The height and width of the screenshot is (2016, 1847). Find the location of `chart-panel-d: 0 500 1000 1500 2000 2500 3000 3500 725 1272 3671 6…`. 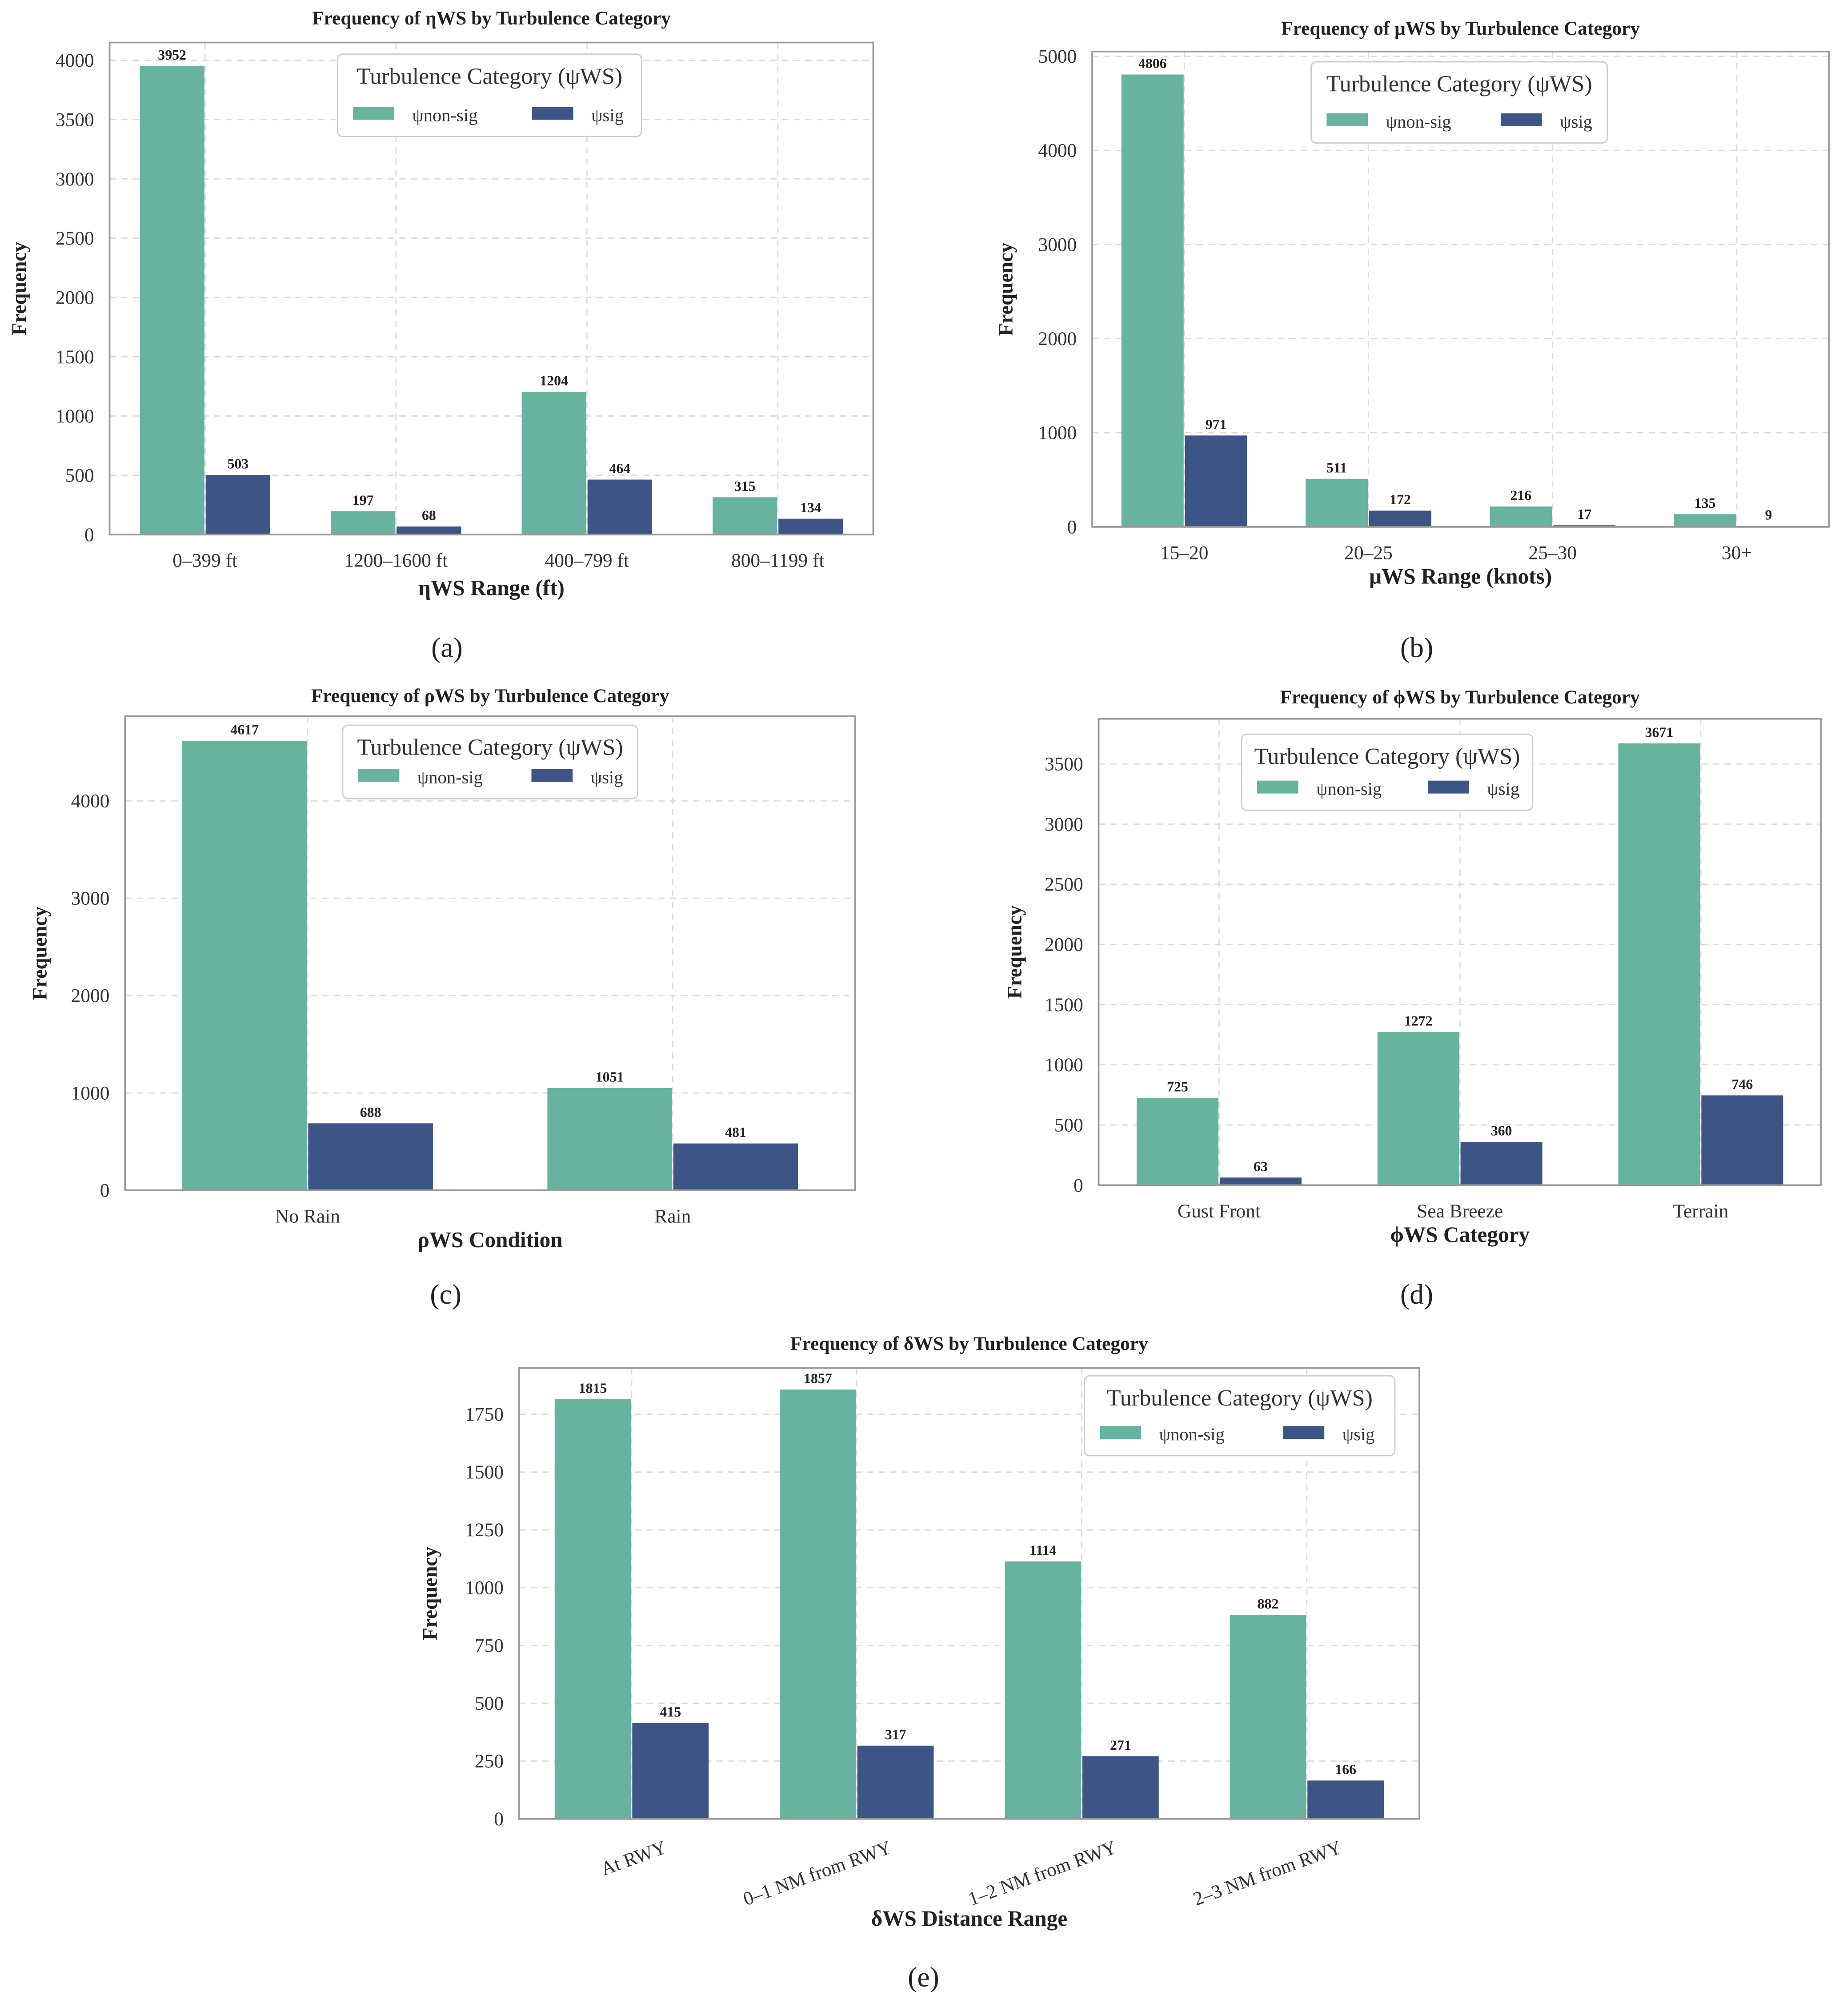

chart-panel-d: 0 500 1000 1500 2000 2500 3000 3500 725 1272 3671 6… is located at coordinates (1413, 998).